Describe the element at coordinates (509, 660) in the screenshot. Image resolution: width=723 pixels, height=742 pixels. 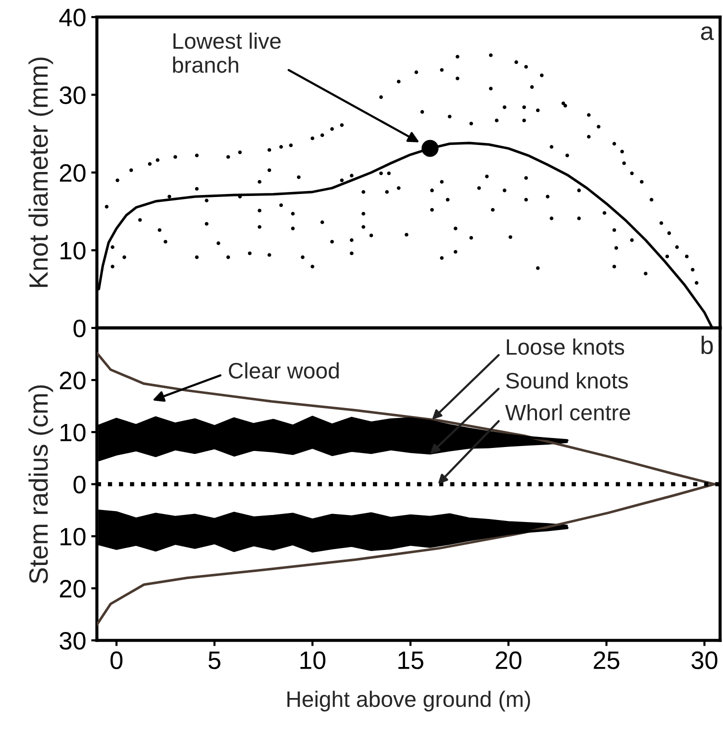
I see `x-tick-label: 20` at that location.